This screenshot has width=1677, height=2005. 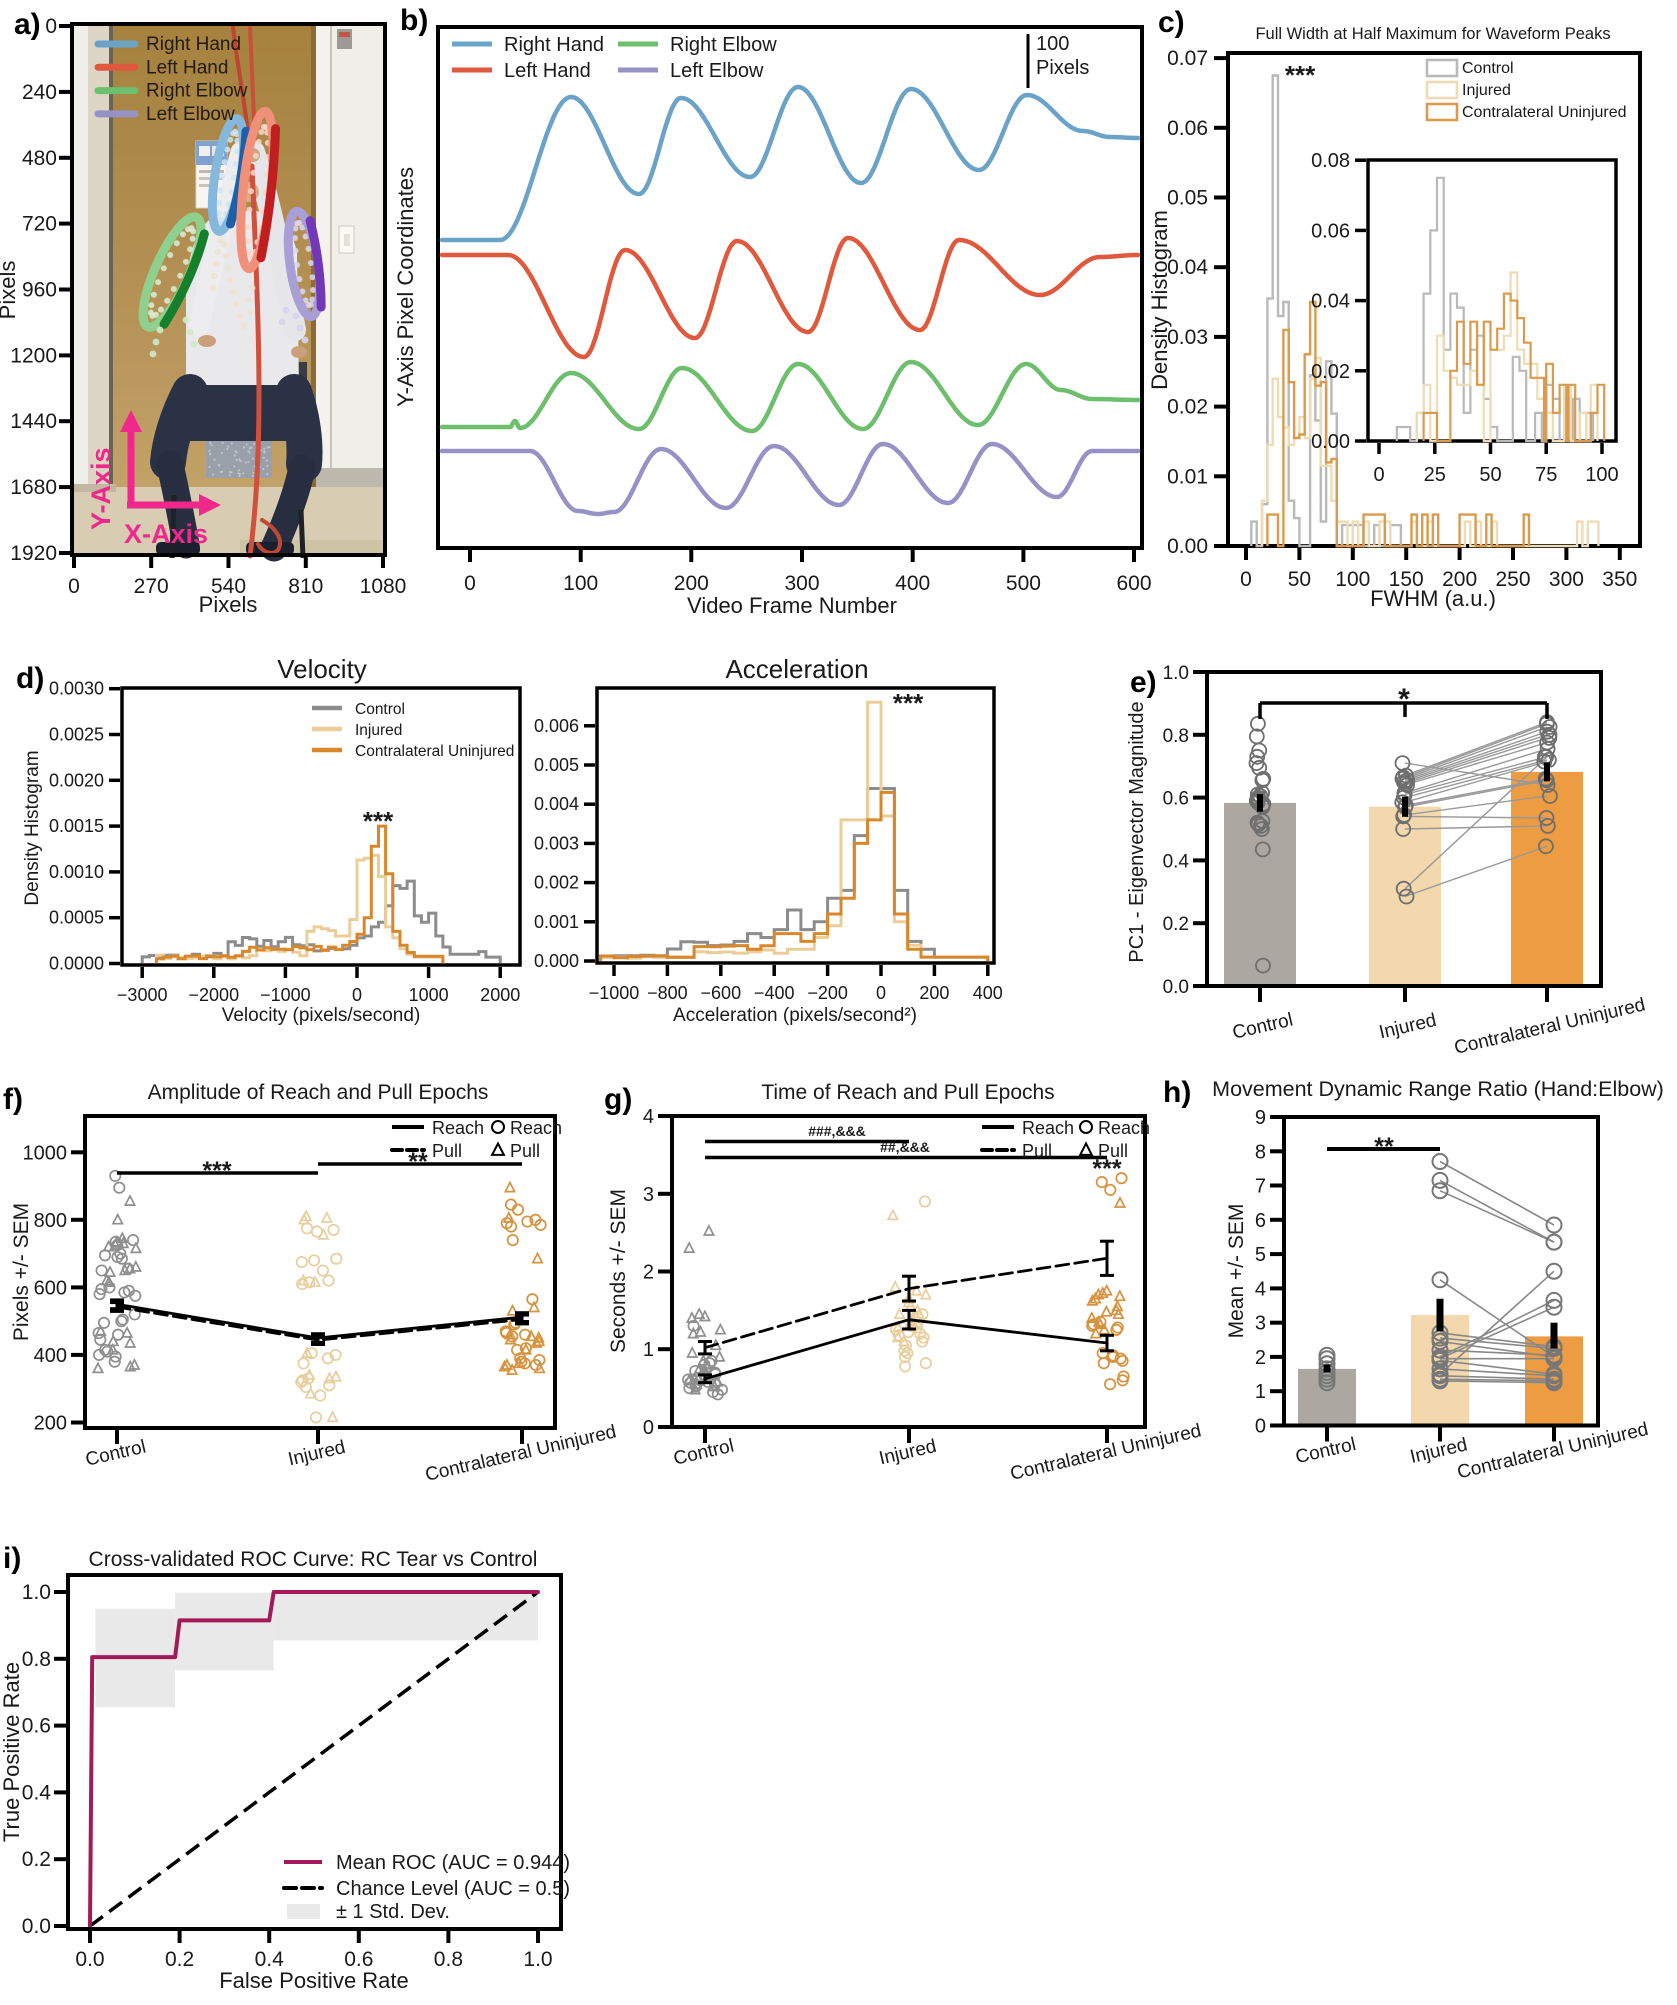 What do you see at coordinates (1187, 337) in the screenshot?
I see `svg-text: 0.03` at bounding box center [1187, 337].